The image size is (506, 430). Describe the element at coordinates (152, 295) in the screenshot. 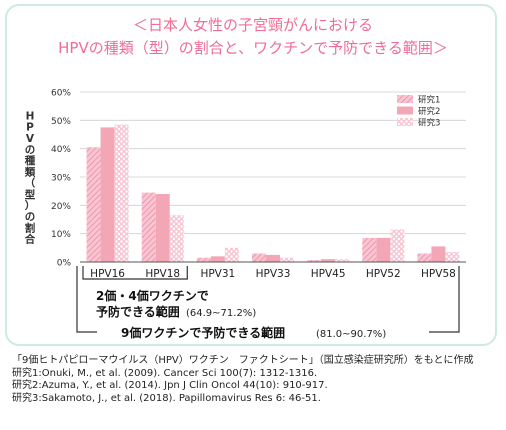

I see `bracket-small-label-1: 2価・4価ワクチンで` at that location.